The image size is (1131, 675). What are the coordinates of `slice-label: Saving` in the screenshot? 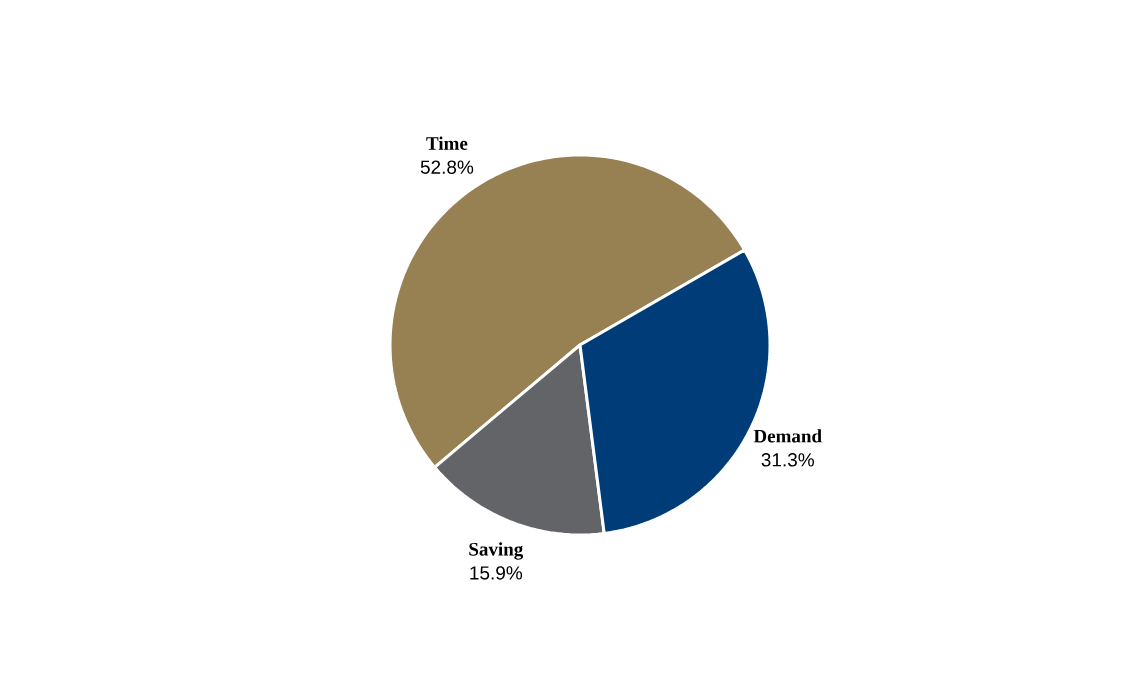 It's located at (496, 551).